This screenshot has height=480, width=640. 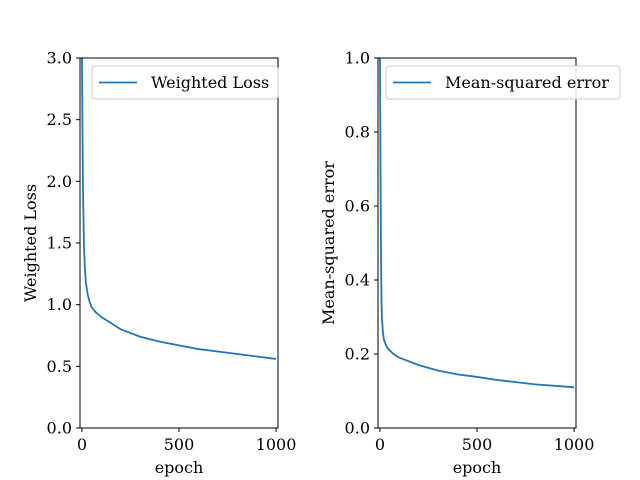 What do you see at coordinates (59, 119) in the screenshot?
I see `y-tick-label: 2.5` at bounding box center [59, 119].